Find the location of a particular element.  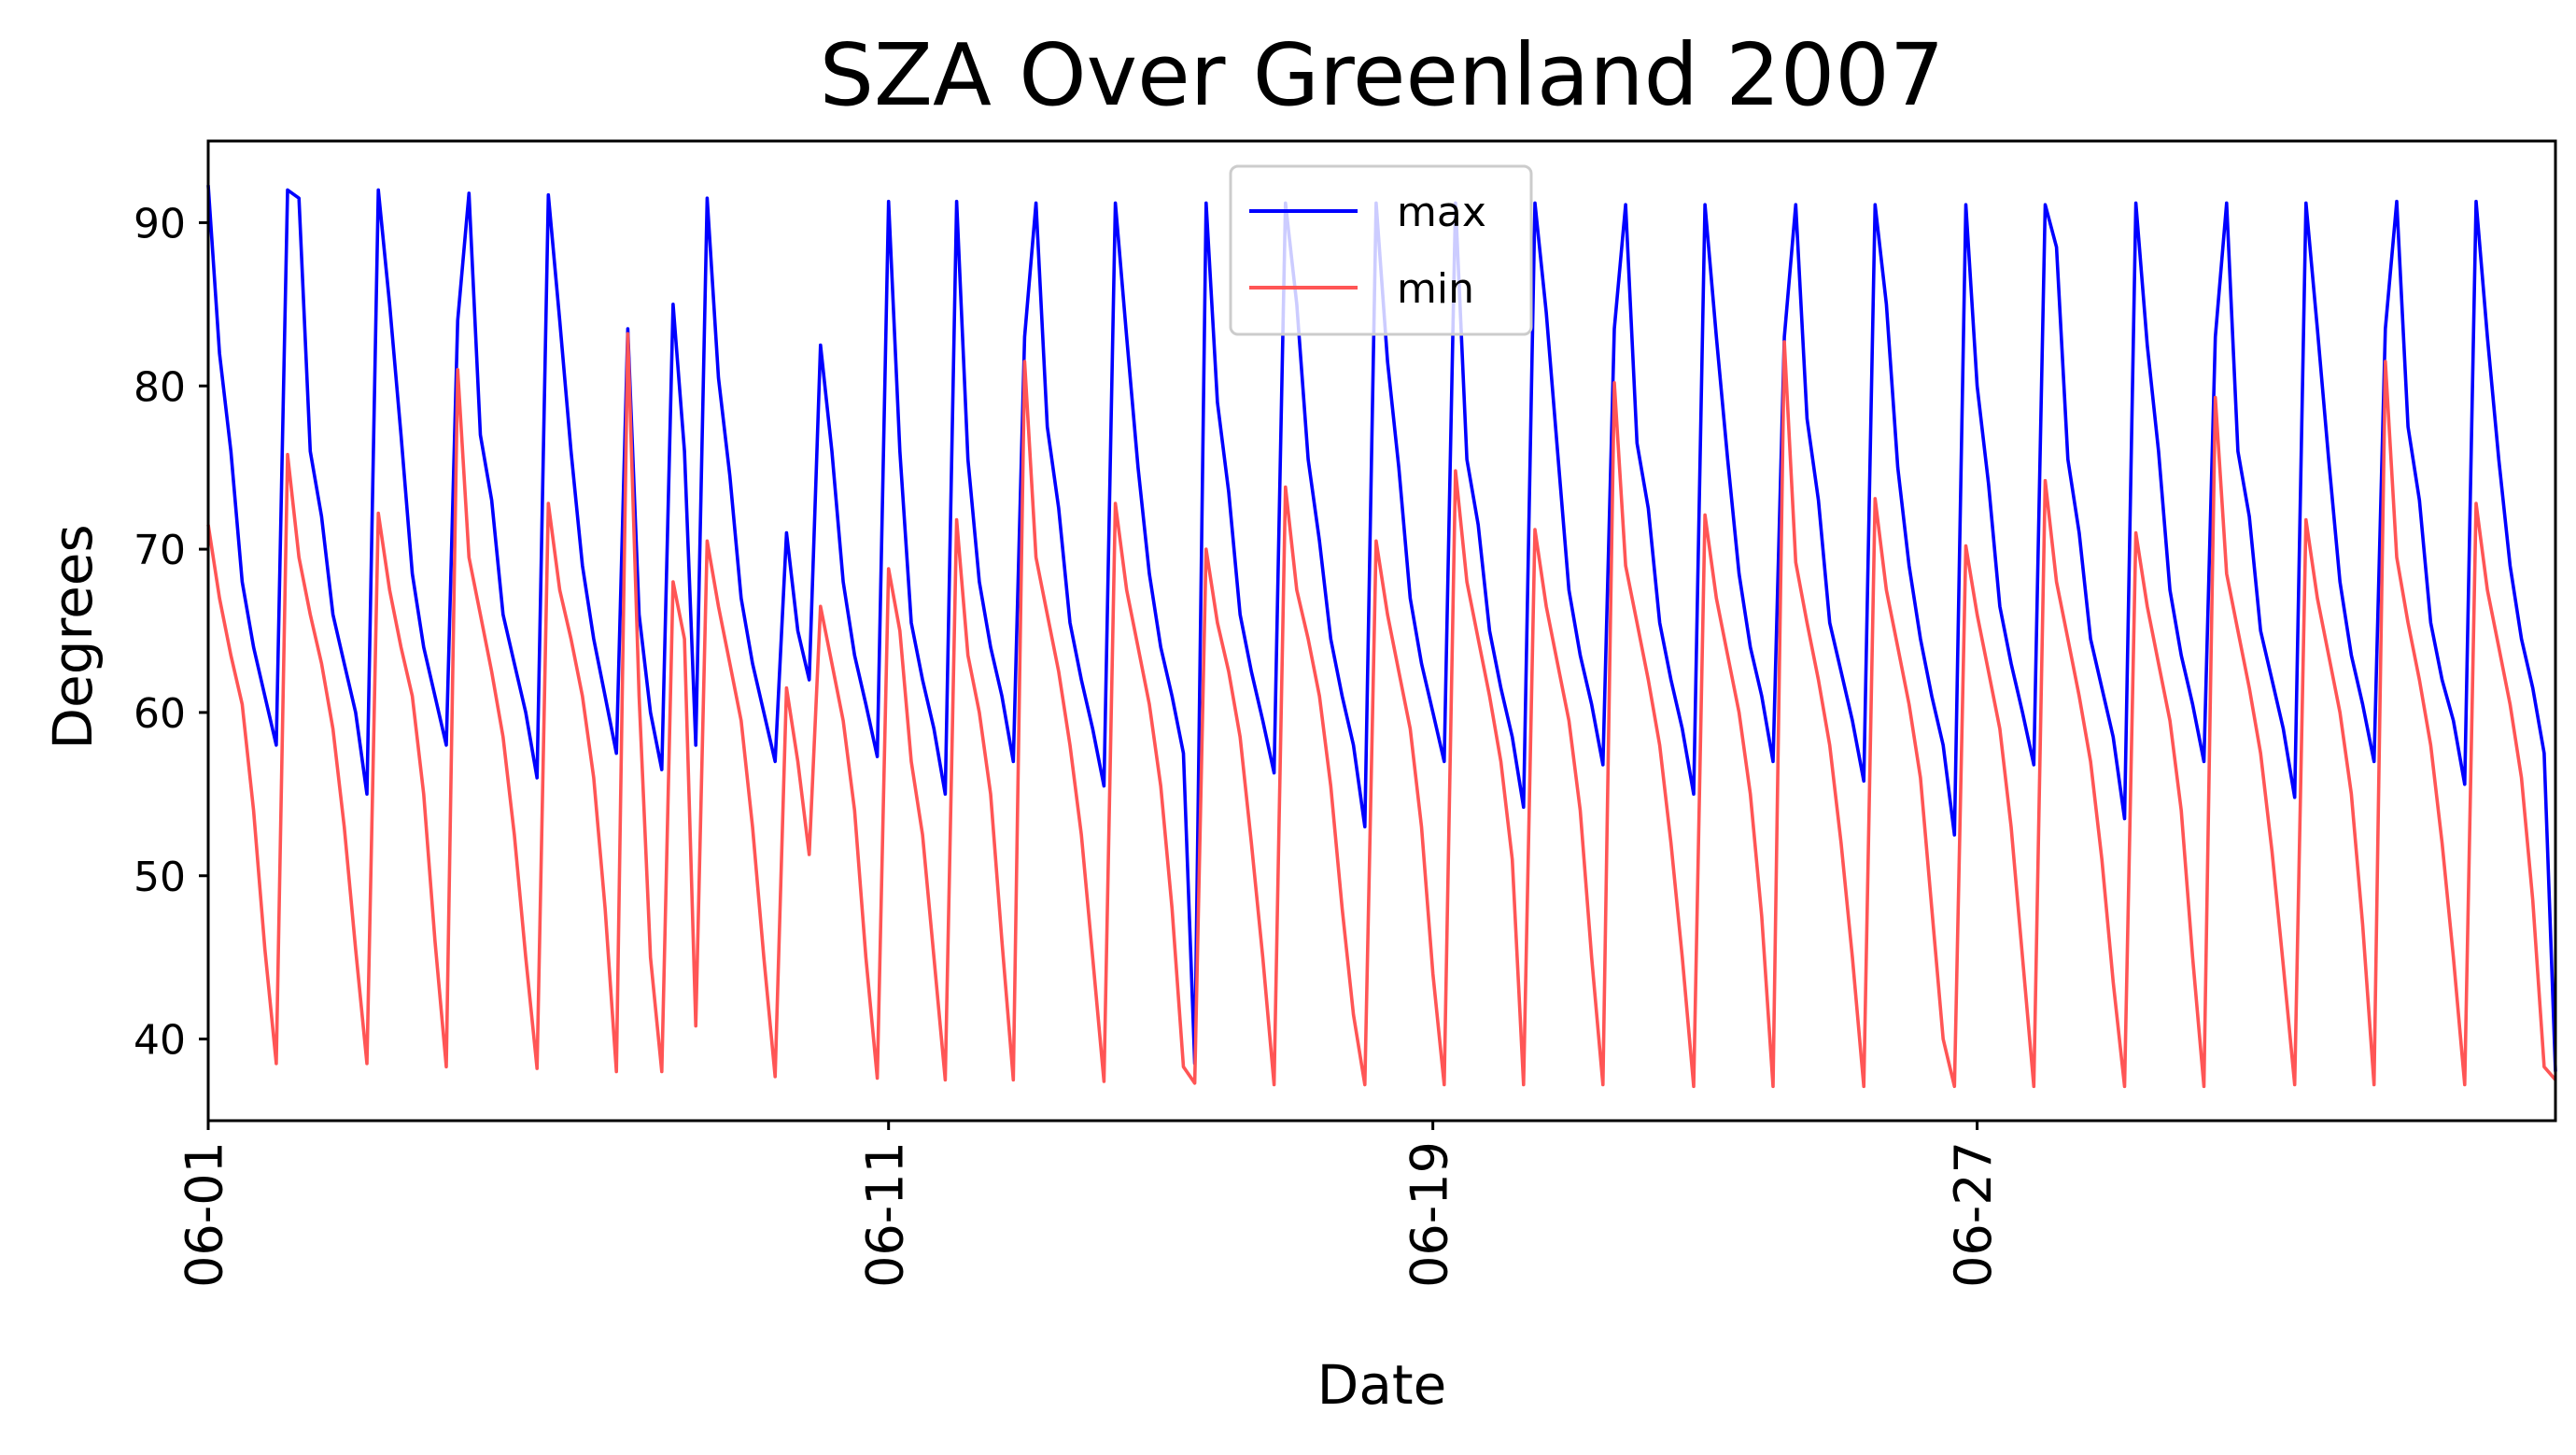

legend-frame is located at coordinates (1381, 250).